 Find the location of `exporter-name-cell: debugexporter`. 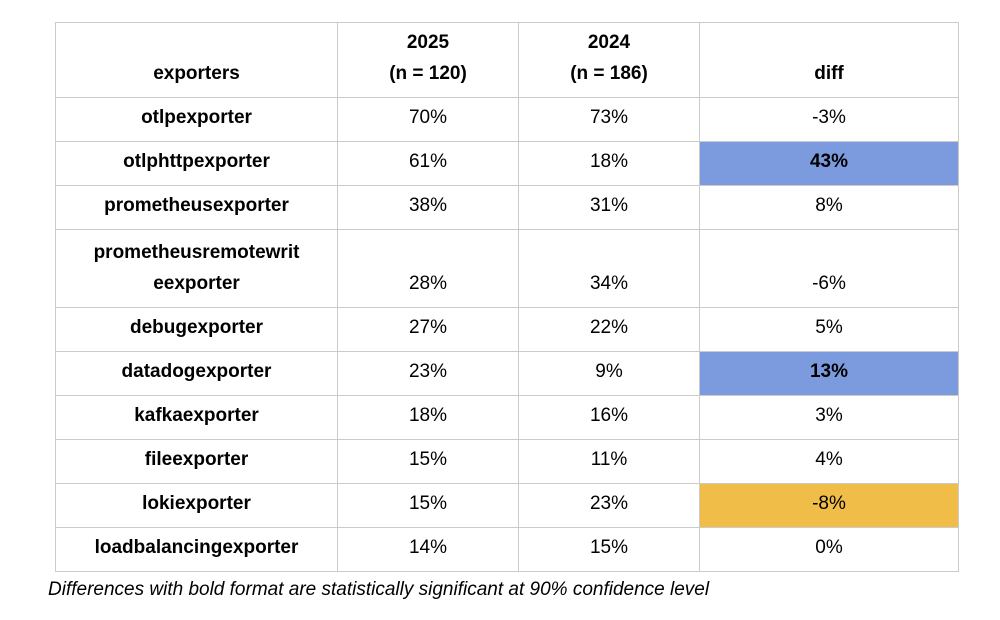

exporter-name-cell: debugexporter is located at coordinates (196, 329).